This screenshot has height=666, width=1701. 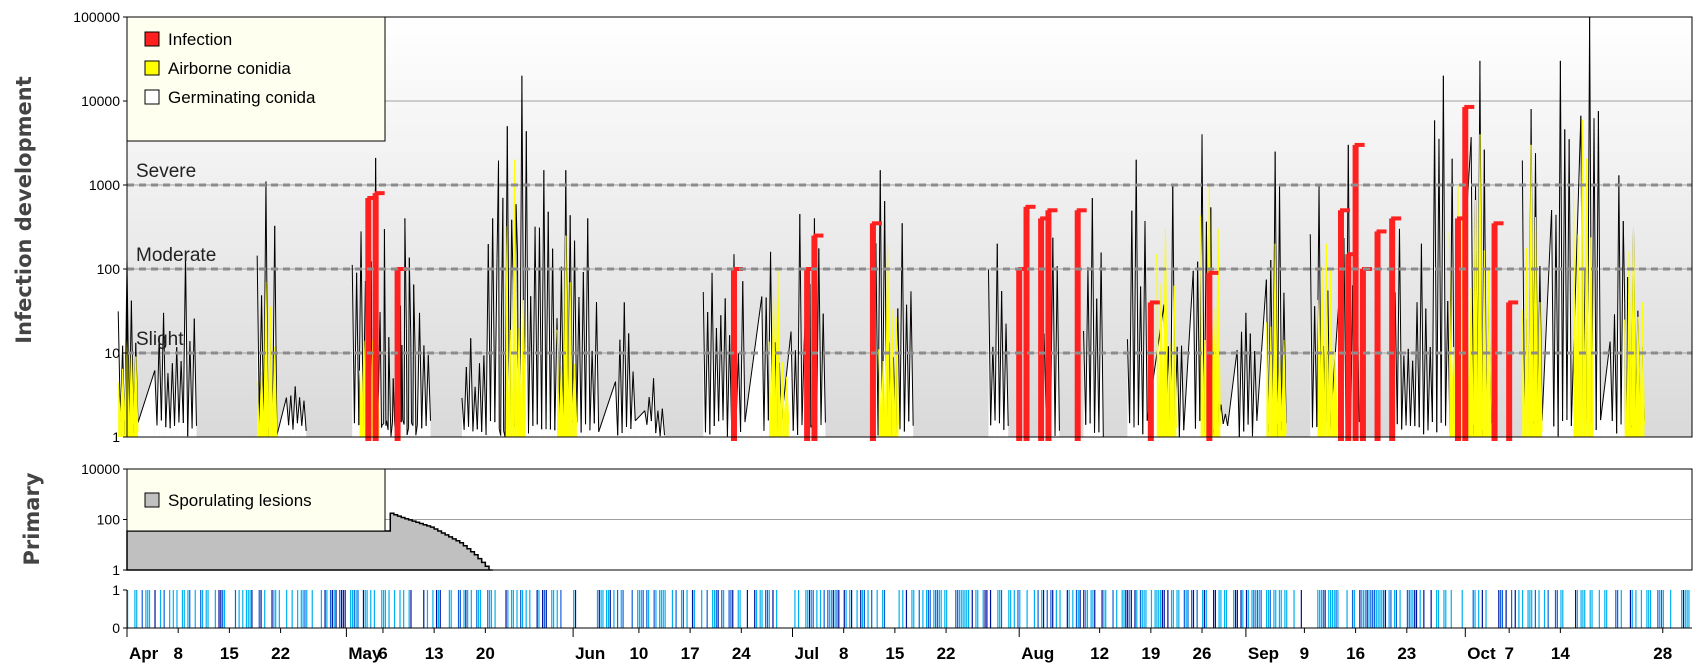 What do you see at coordinates (1224, 425) in the screenshot?
I see `area-segment` at bounding box center [1224, 425].